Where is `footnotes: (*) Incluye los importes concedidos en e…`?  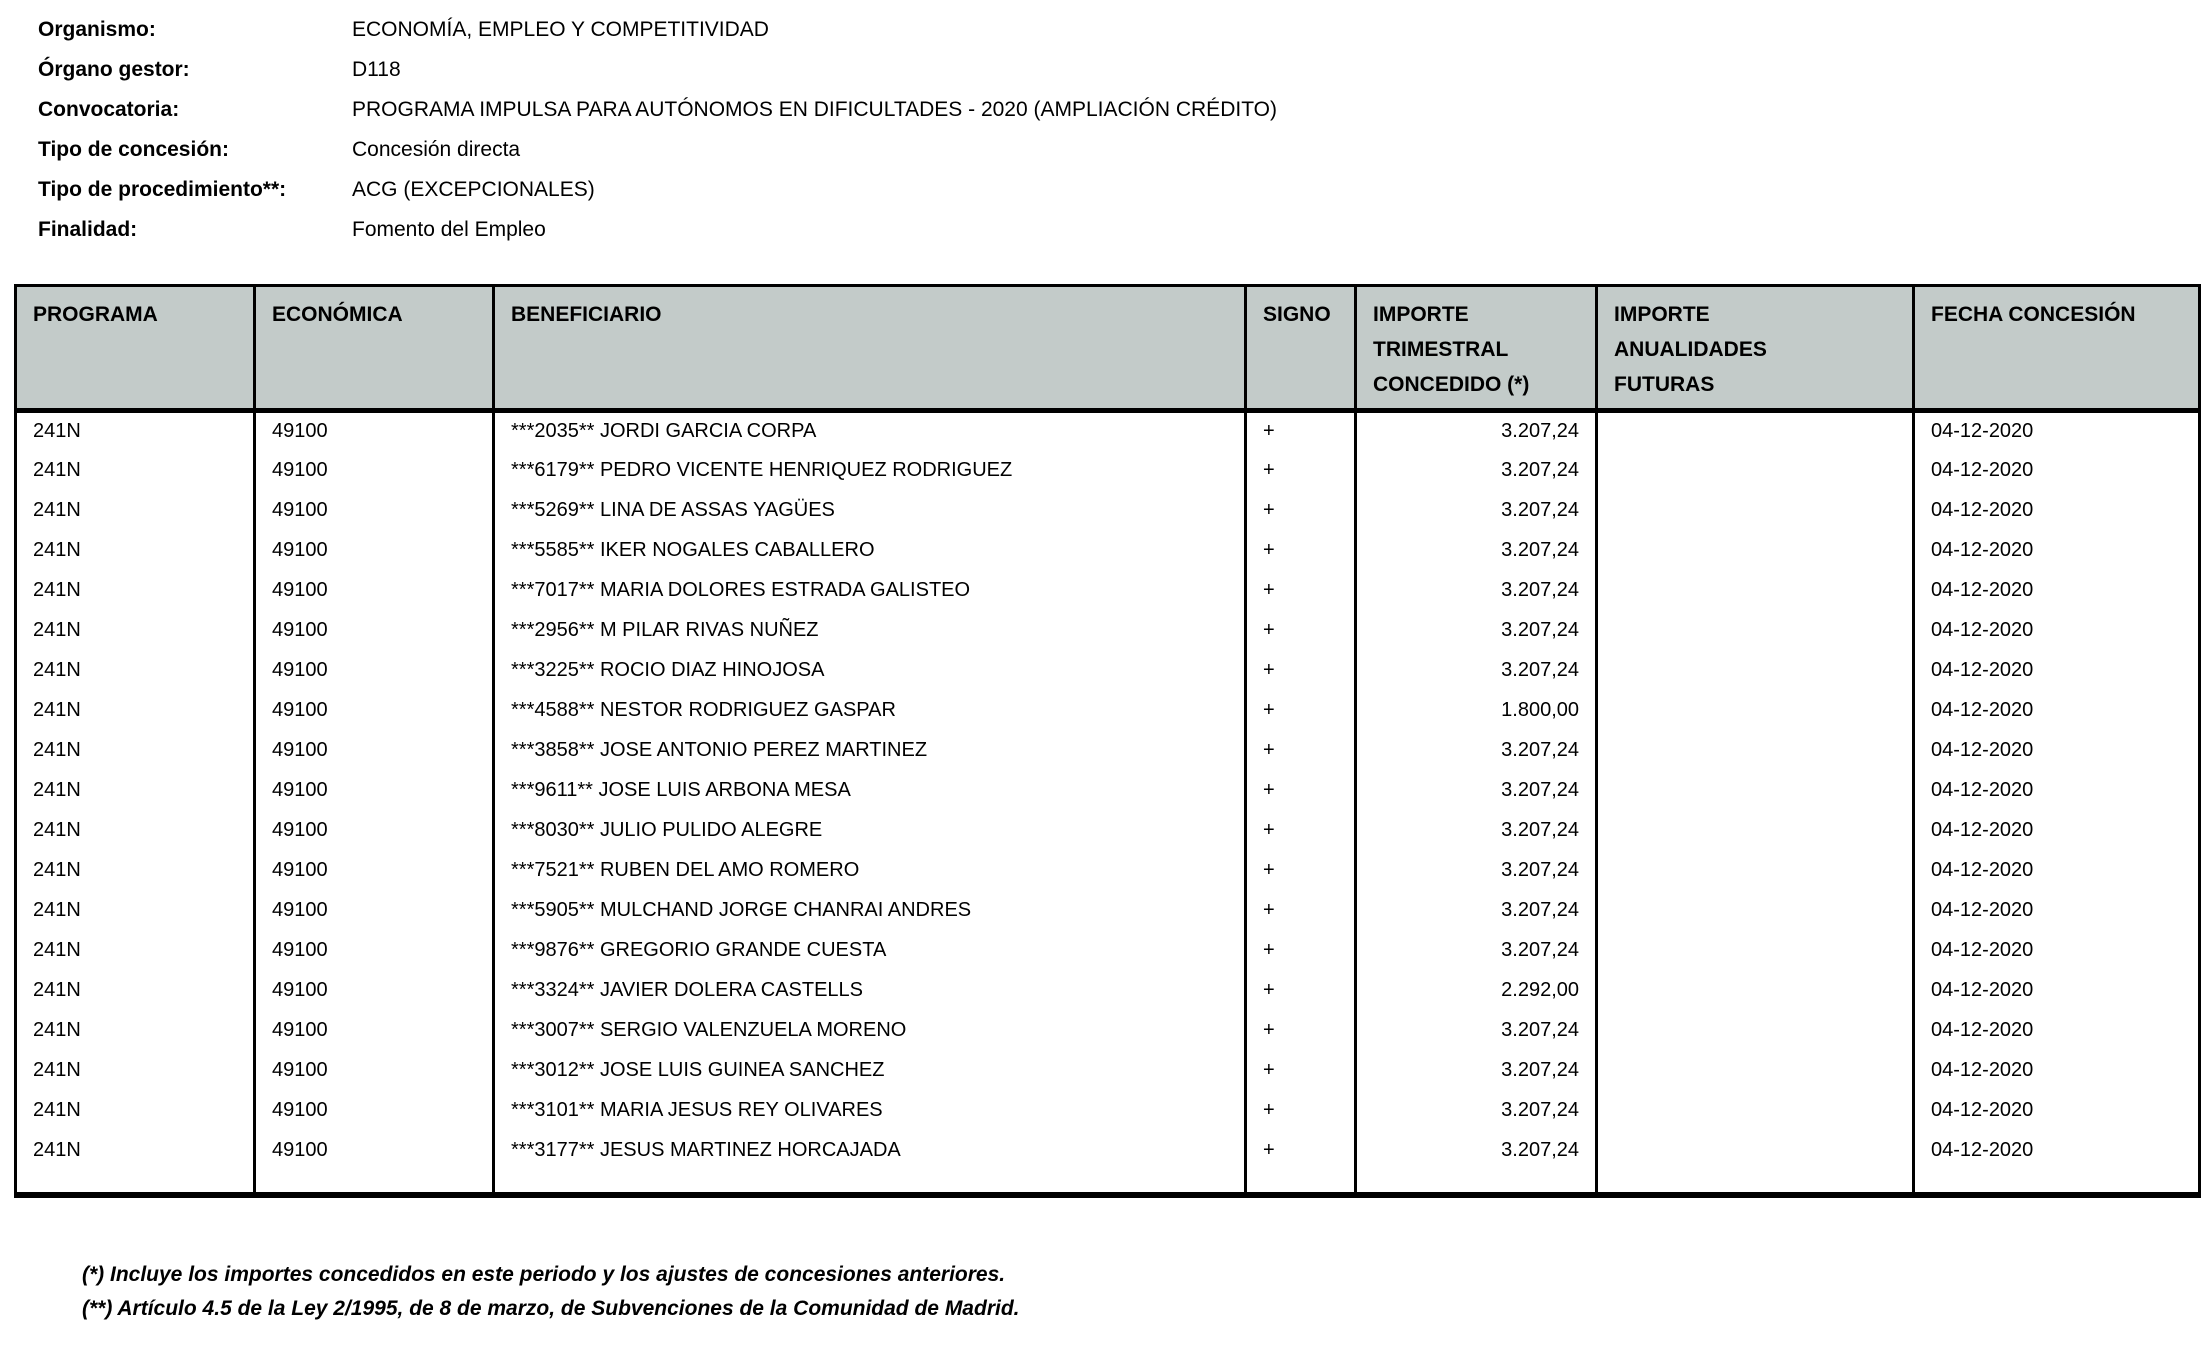 footnotes: (*) Incluye los importes concedidos en e… is located at coordinates (550, 1292).